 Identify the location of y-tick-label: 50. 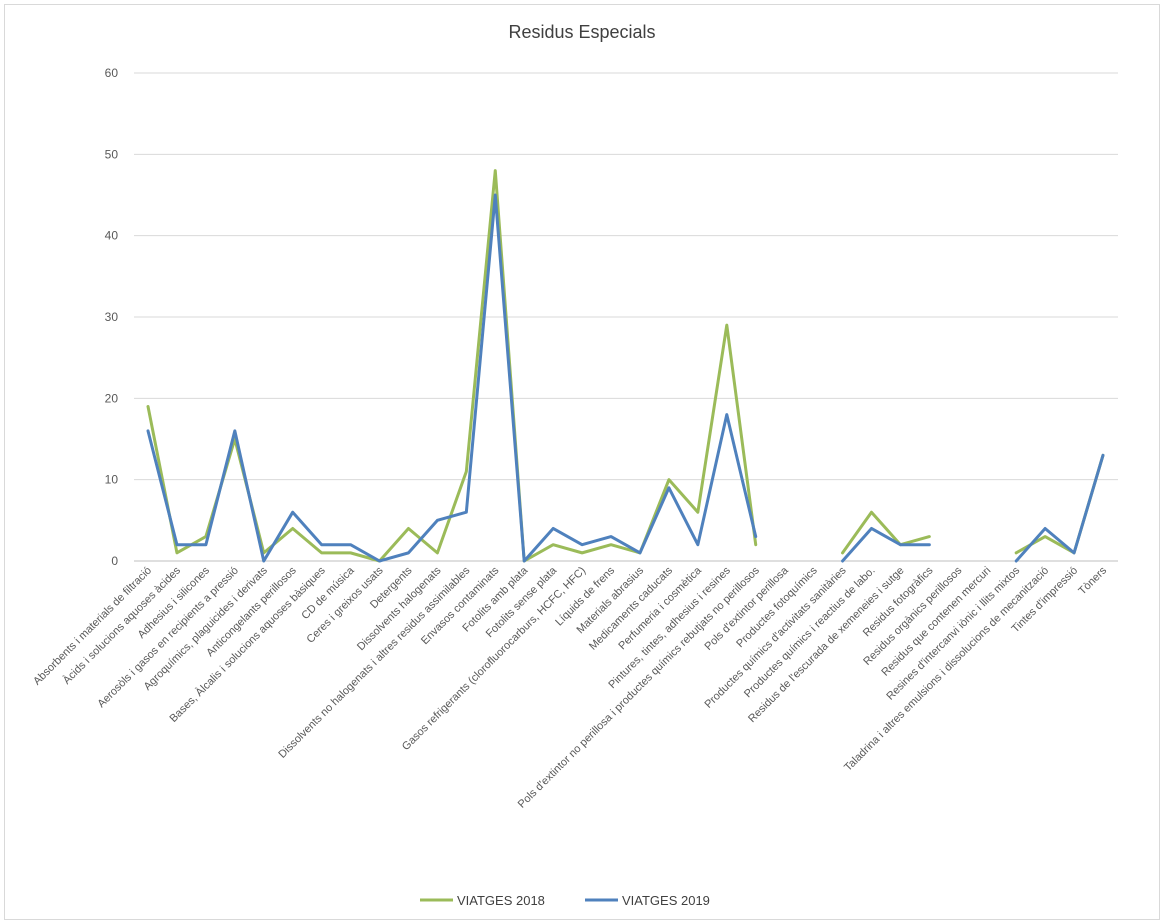
(112, 154).